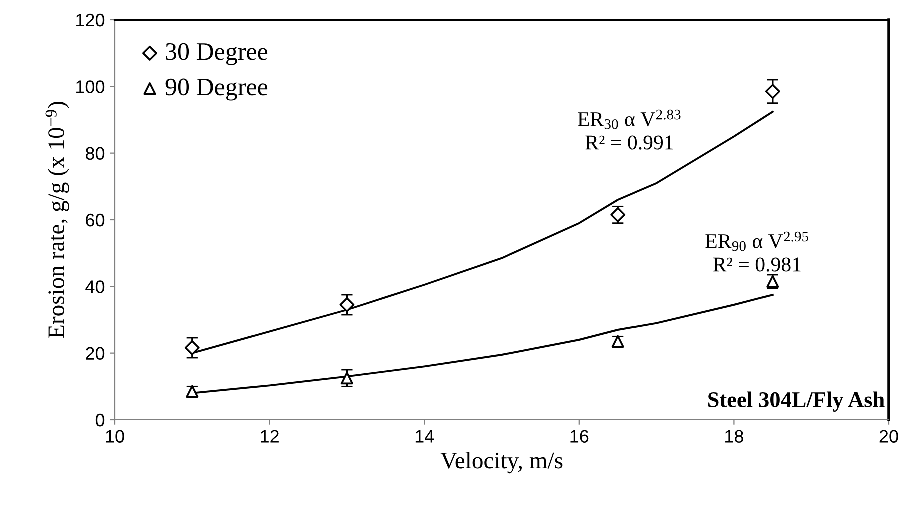  What do you see at coordinates (100, 420) in the screenshot?
I see `y-tick-label: 0` at bounding box center [100, 420].